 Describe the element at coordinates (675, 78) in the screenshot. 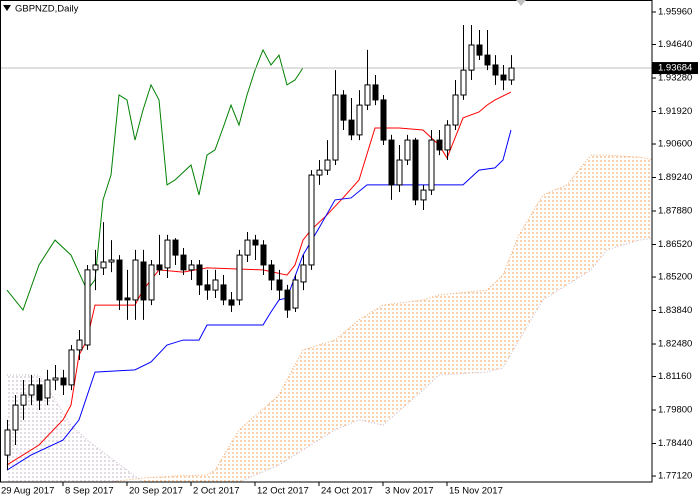

I see `y-tick-label: 1.93280` at that location.